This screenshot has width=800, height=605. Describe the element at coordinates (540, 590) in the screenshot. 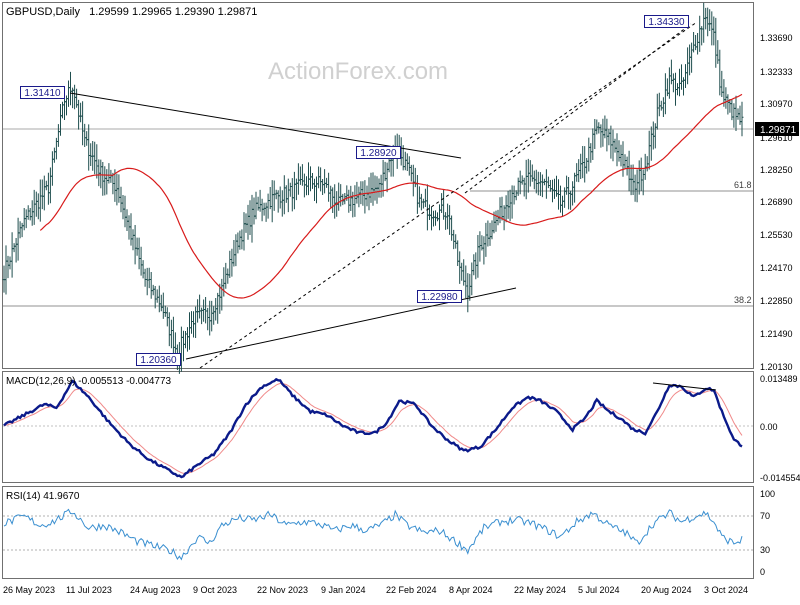

I see `date-label: 22 May 2024` at that location.